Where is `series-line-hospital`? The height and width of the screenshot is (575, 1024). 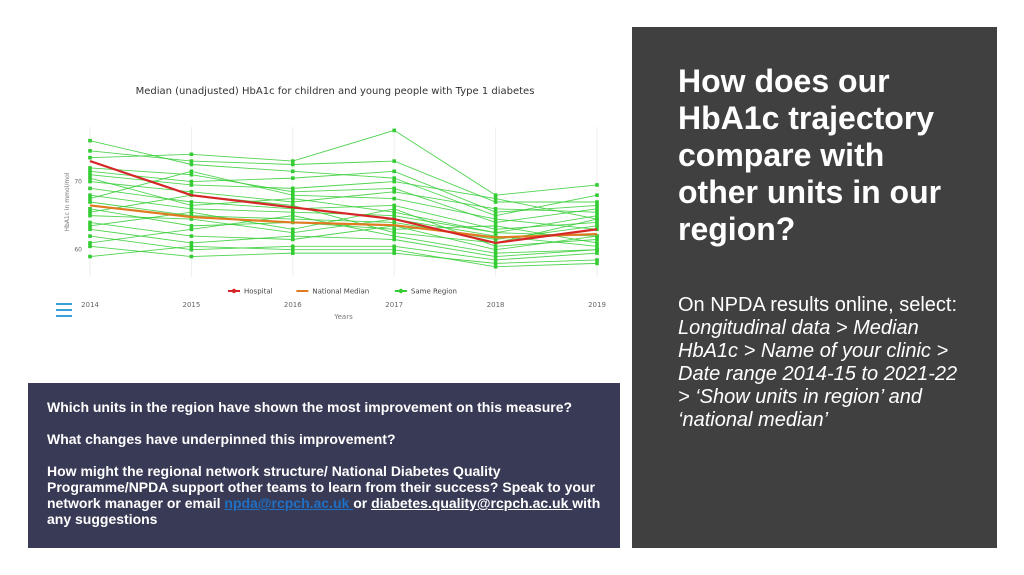 series-line-hospital is located at coordinates (343, 202).